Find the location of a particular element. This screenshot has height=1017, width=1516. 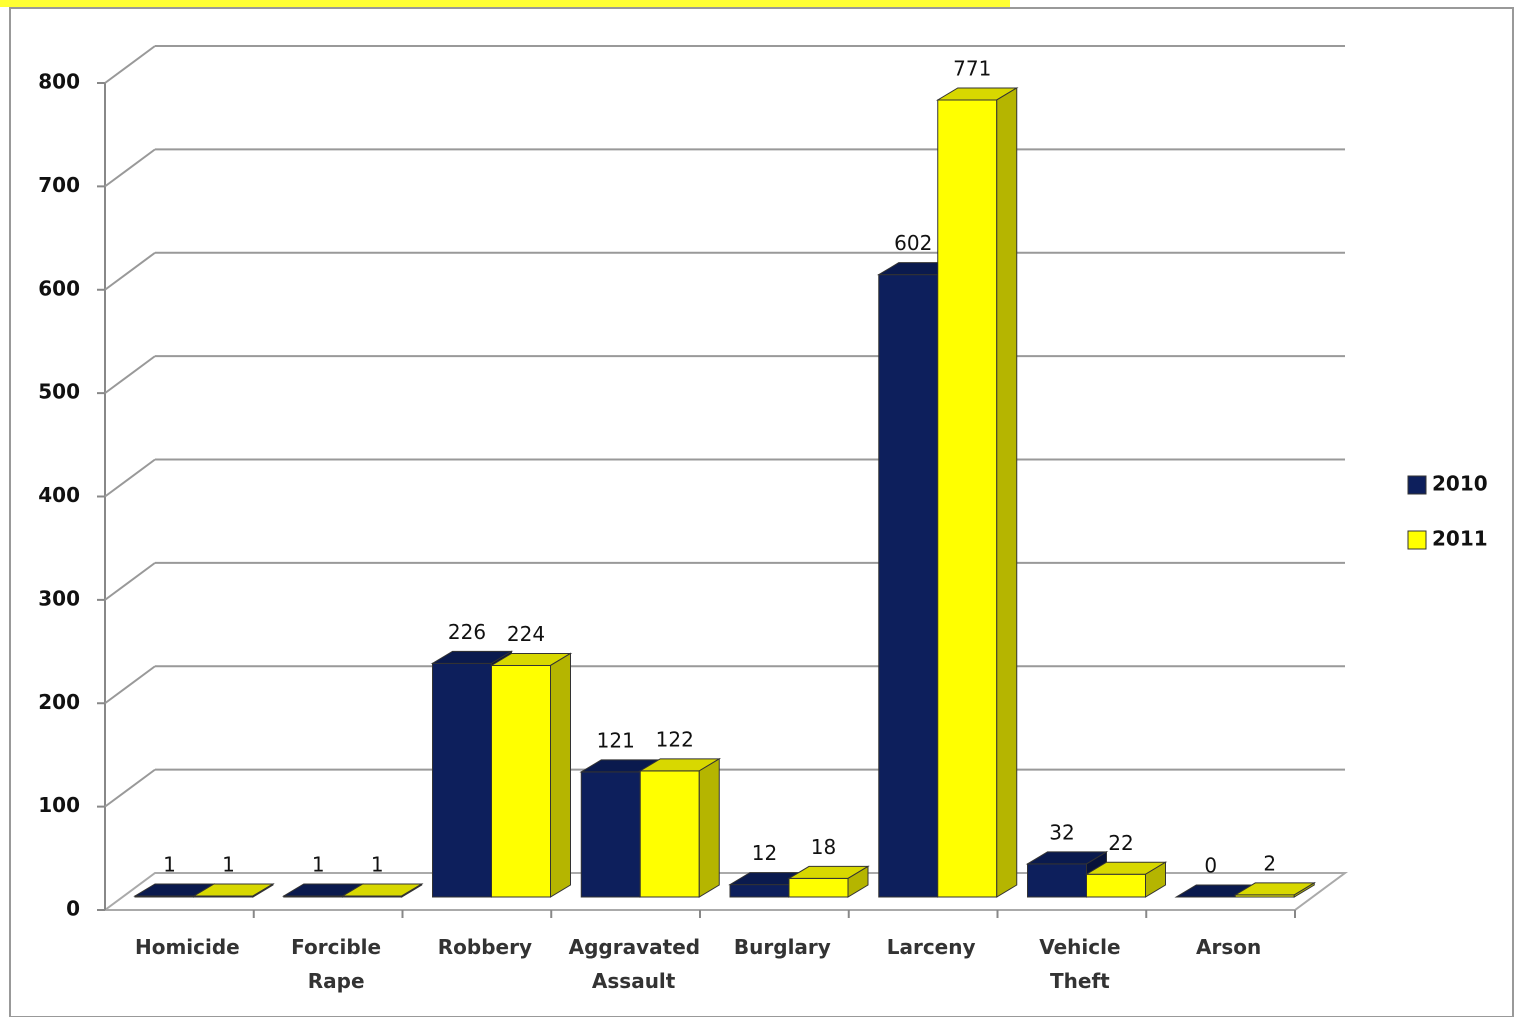

top-strip is located at coordinates (505, 3).